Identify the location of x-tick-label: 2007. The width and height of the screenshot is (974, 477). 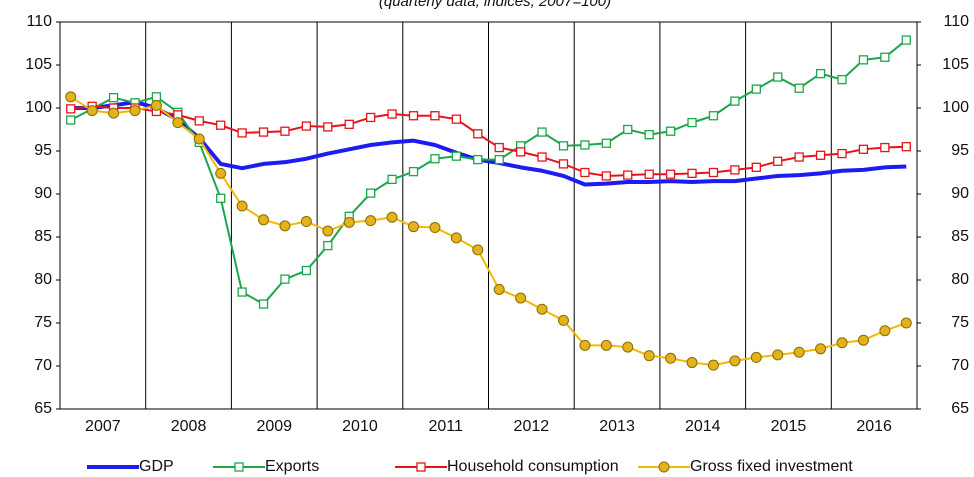
(103, 426).